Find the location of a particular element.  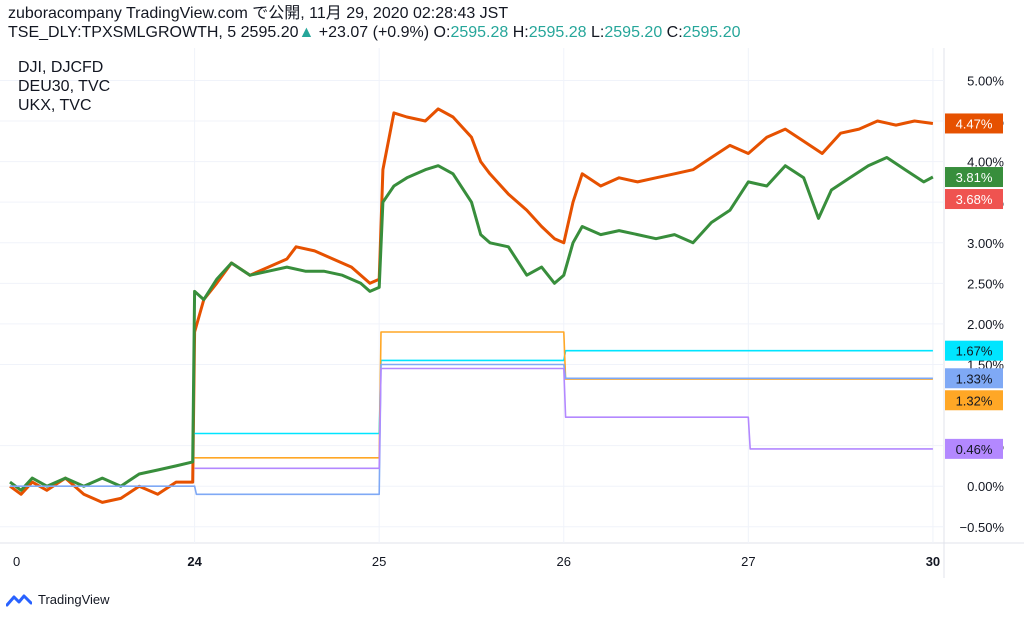

price-change: +23.07 (+0.9%) is located at coordinates (374, 32).